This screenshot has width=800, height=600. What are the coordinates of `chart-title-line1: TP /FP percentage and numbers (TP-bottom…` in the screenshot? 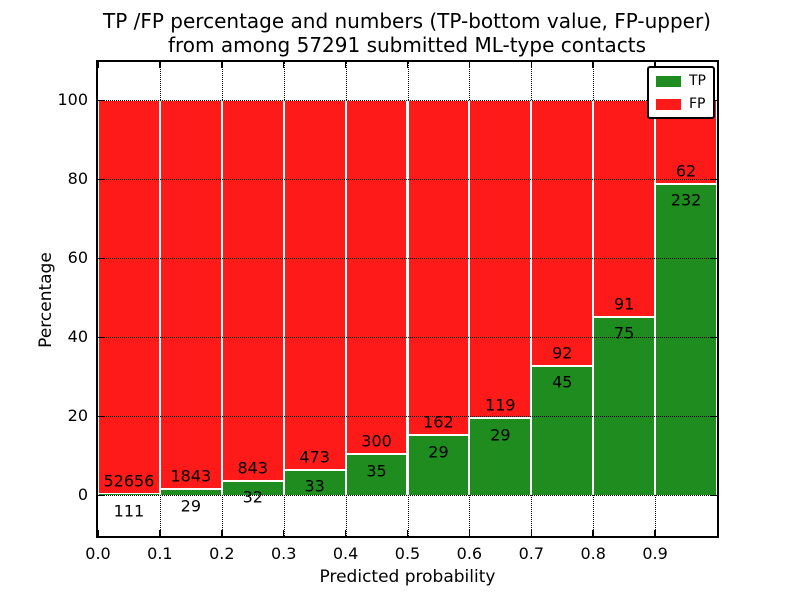 It's located at (407, 21).